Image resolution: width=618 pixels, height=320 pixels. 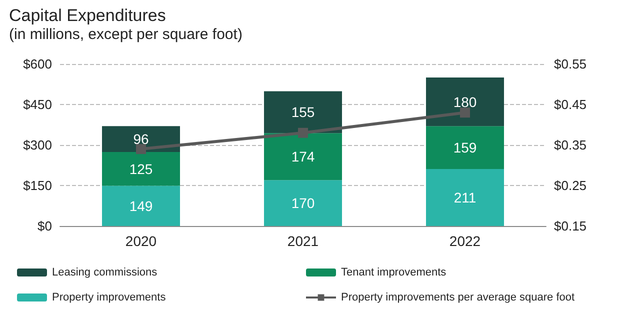 What do you see at coordinates (109, 298) in the screenshot?
I see `legend-label: Property improvements` at bounding box center [109, 298].